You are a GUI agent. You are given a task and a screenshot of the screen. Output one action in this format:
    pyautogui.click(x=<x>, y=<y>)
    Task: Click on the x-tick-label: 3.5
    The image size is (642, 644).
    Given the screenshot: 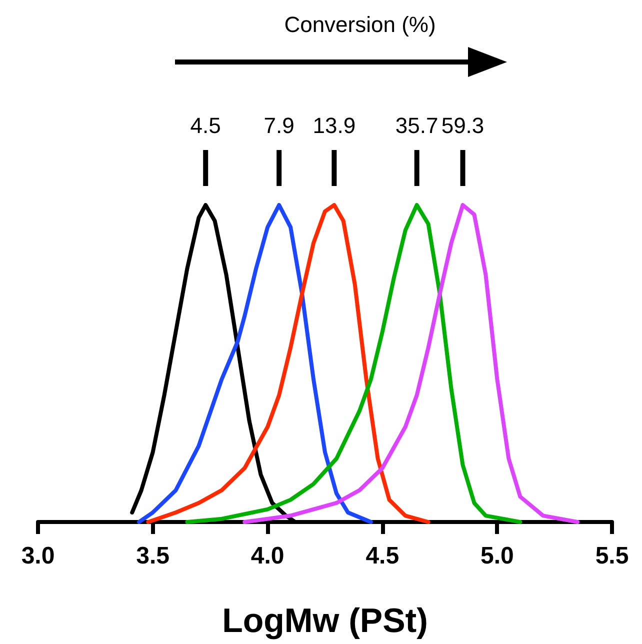 What is the action you would take?
    pyautogui.click(x=153, y=556)
    